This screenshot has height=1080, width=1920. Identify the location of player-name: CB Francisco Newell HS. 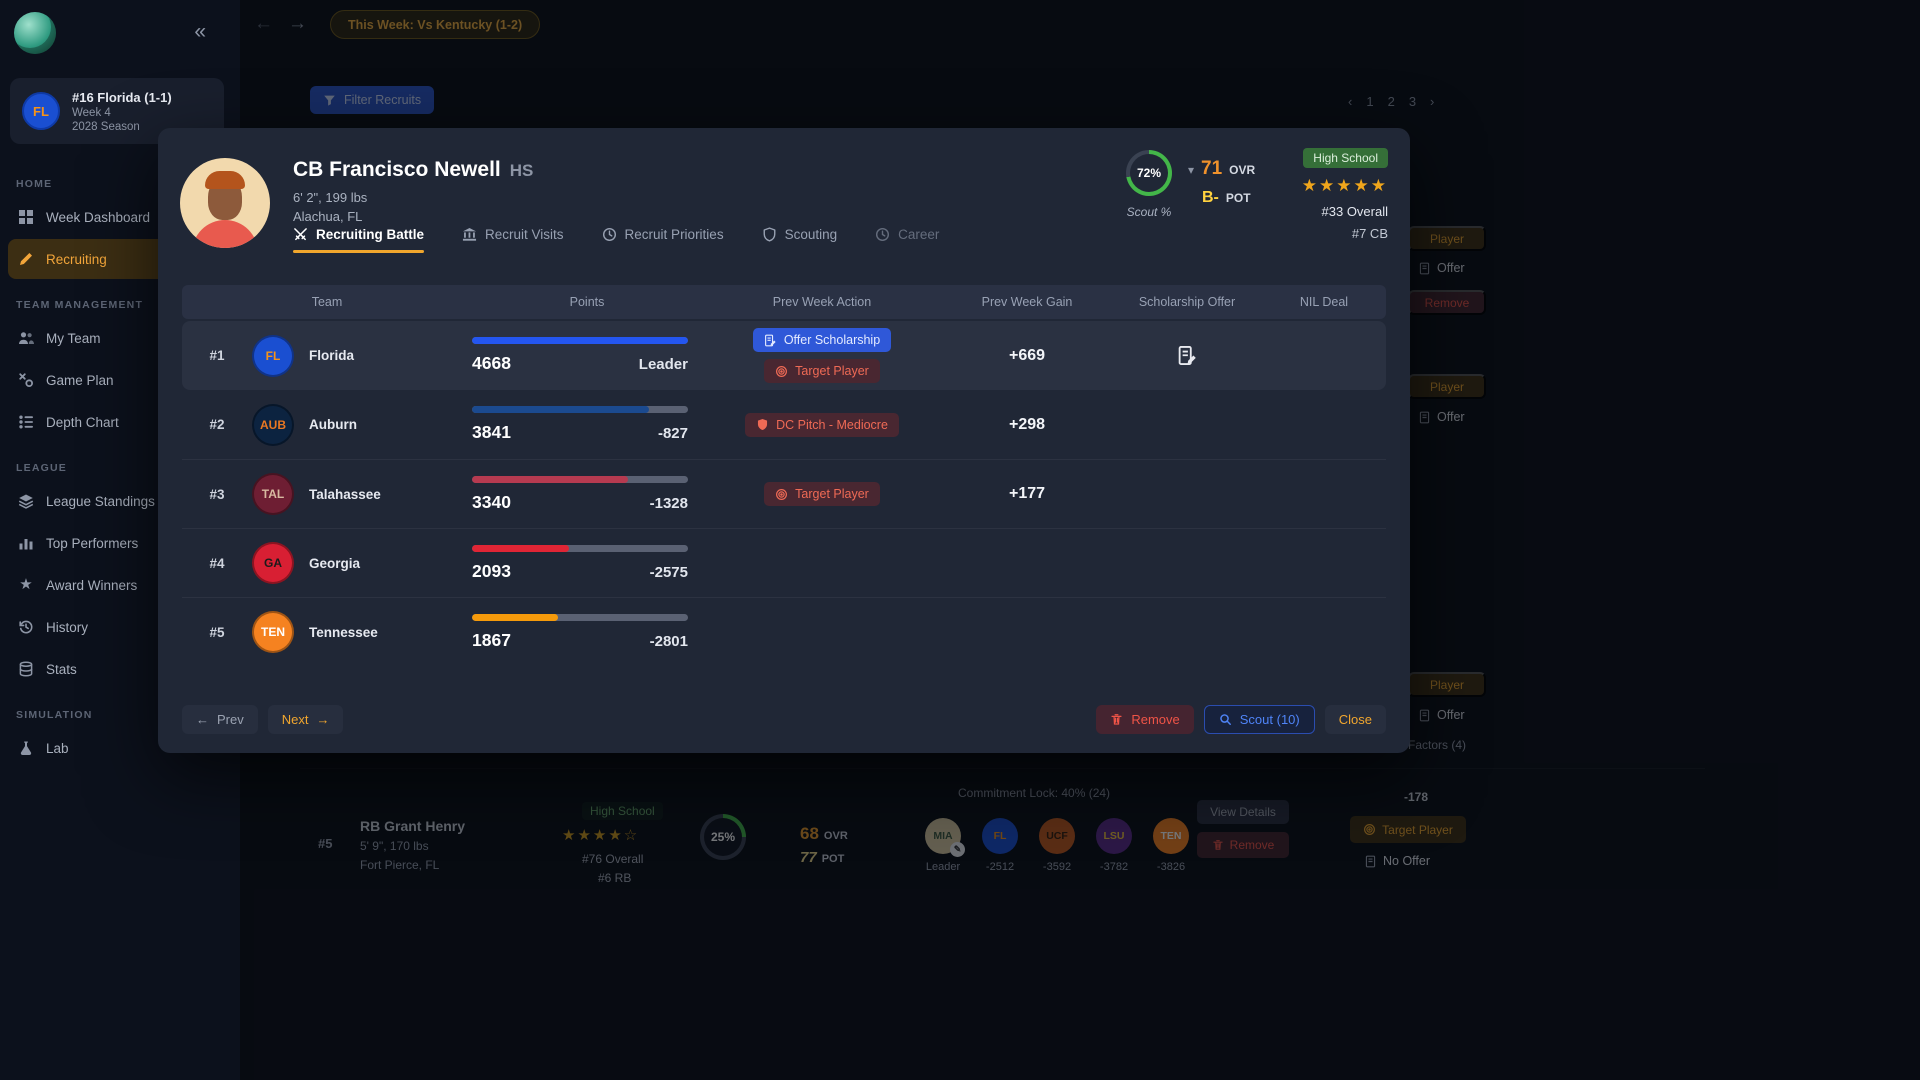
(413, 170).